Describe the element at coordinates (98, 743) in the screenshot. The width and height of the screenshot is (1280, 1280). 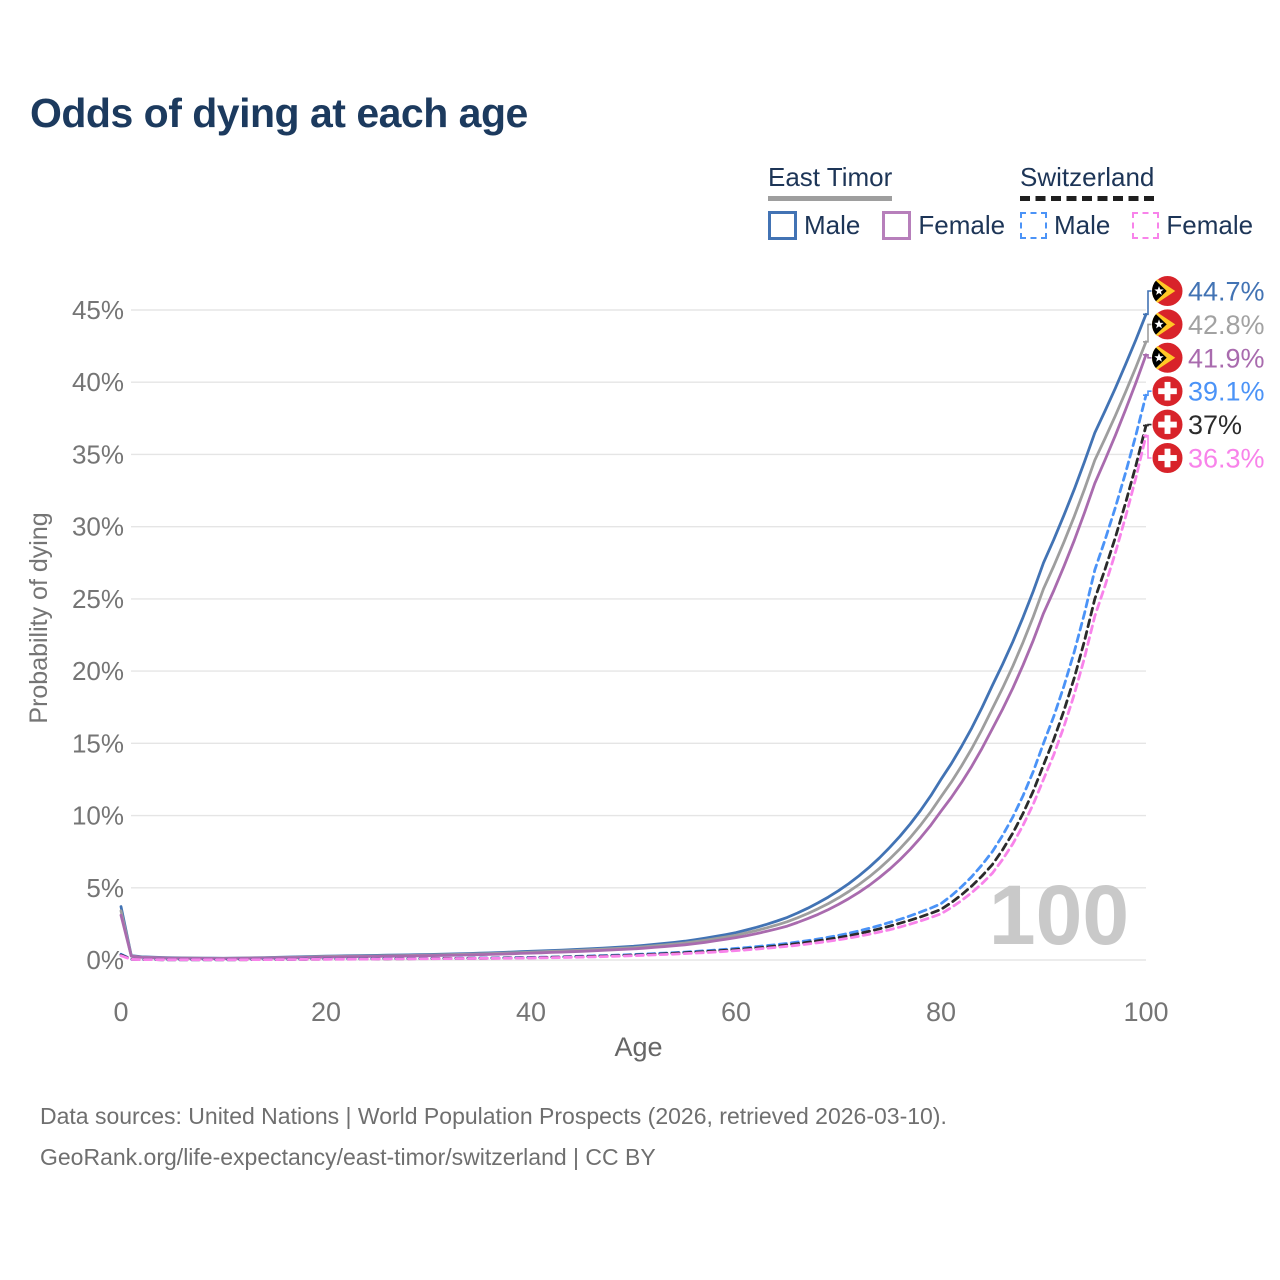
I see `y-tick-label: 15%` at that location.